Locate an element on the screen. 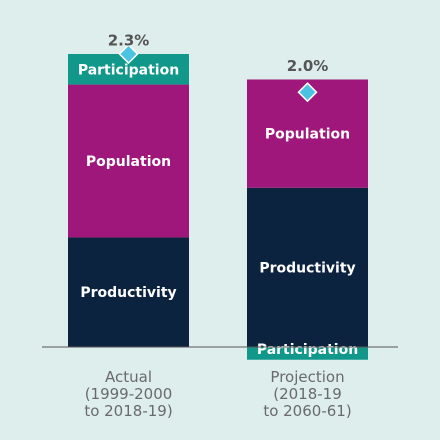 The width and height of the screenshot is (440, 440). x-tick-label: Projection (2018-19 to 2060-61) is located at coordinates (307, 394).